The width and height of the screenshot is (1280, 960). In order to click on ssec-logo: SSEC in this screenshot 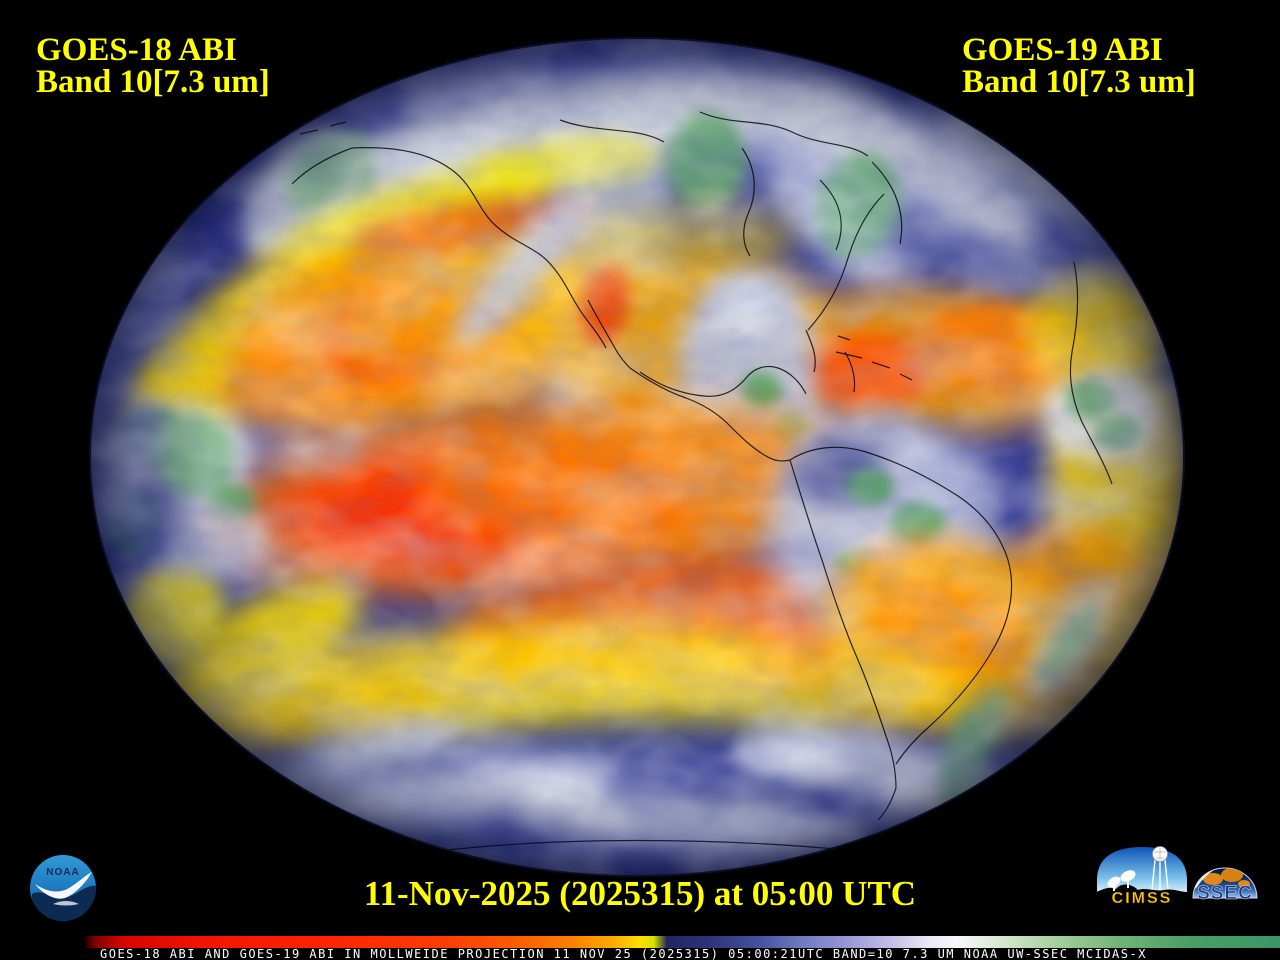, I will do `click(1225, 885)`.